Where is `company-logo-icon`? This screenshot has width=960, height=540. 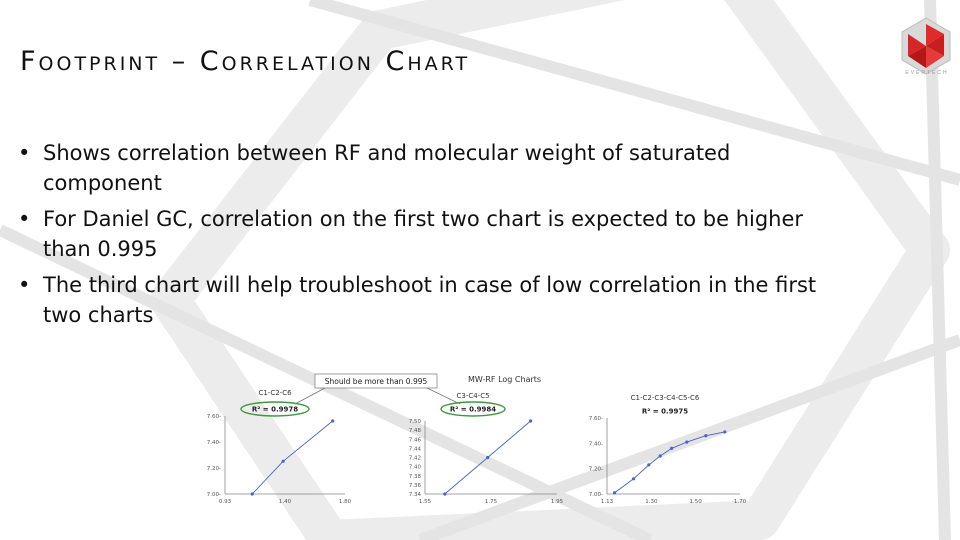 company-logo-icon is located at coordinates (926, 46).